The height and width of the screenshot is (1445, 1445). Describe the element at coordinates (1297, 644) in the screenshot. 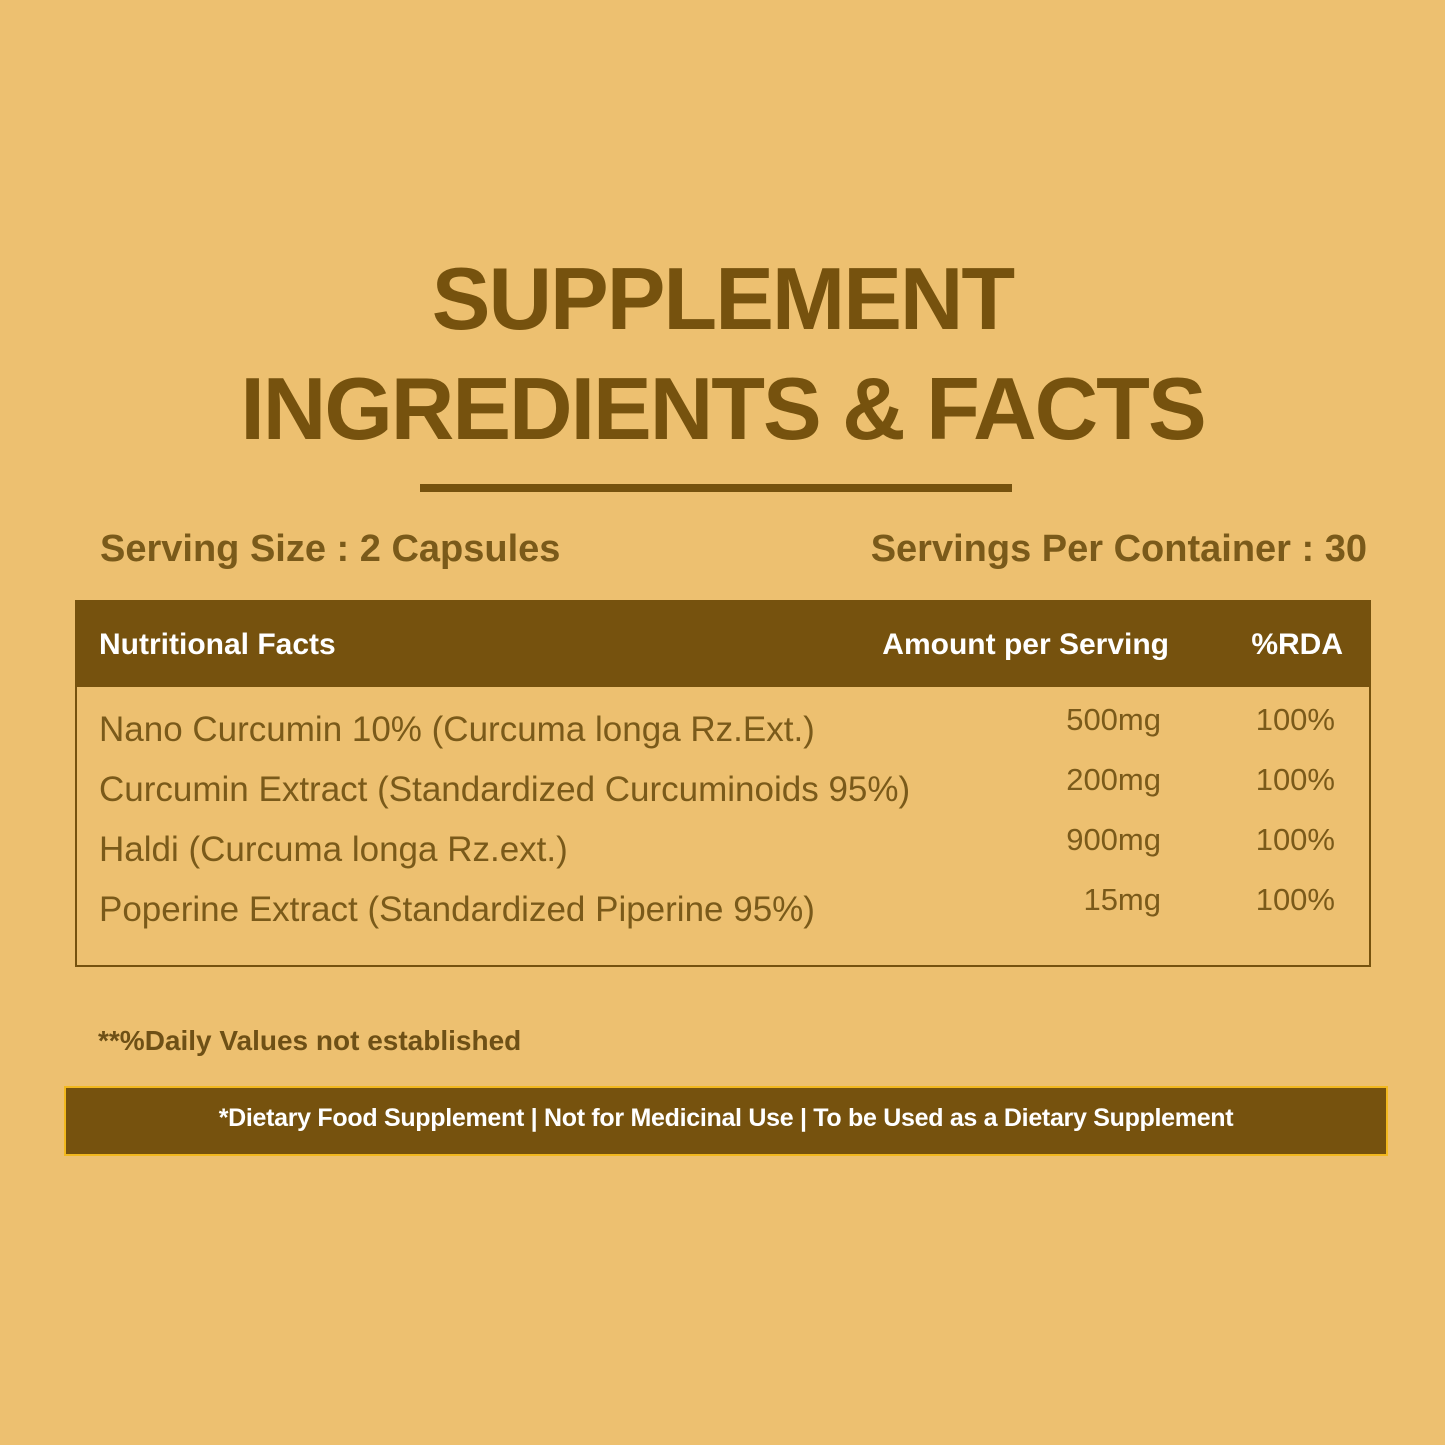

I see `column-header: %RDA` at that location.